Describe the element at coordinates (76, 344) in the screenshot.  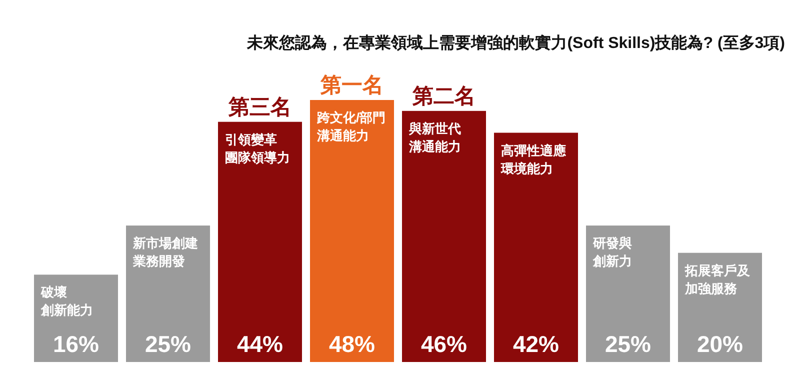
I see `data-label: 16%` at that location.